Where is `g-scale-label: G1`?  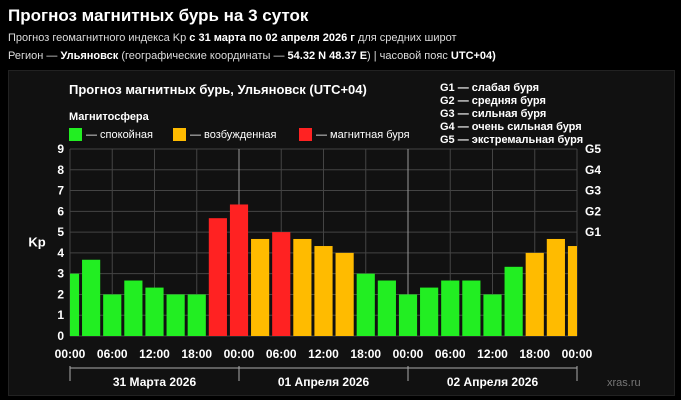
g-scale-label: G1 is located at coordinates (593, 232).